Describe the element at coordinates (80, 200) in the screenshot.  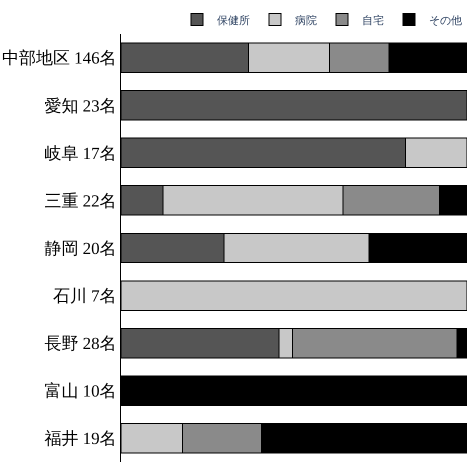
I see `y-tick-label: 三重 22名` at that location.